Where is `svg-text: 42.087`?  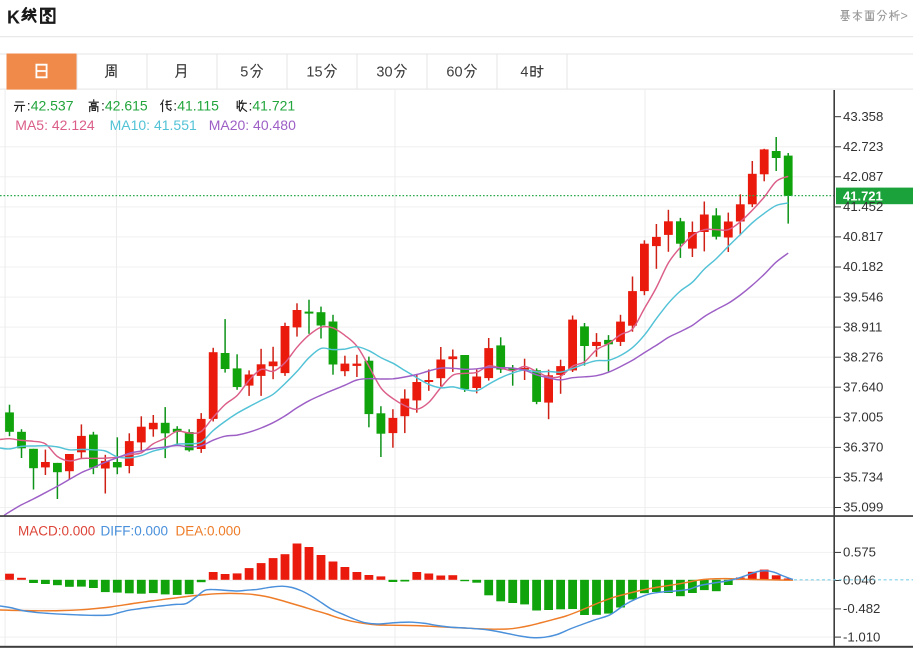 svg-text: 42.087 is located at coordinates (863, 176).